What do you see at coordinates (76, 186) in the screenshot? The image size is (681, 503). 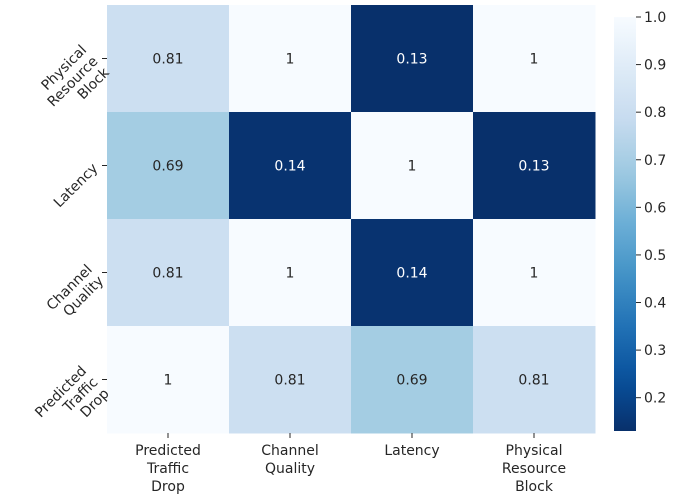 I see `y-tick-label: Latency` at bounding box center [76, 186].